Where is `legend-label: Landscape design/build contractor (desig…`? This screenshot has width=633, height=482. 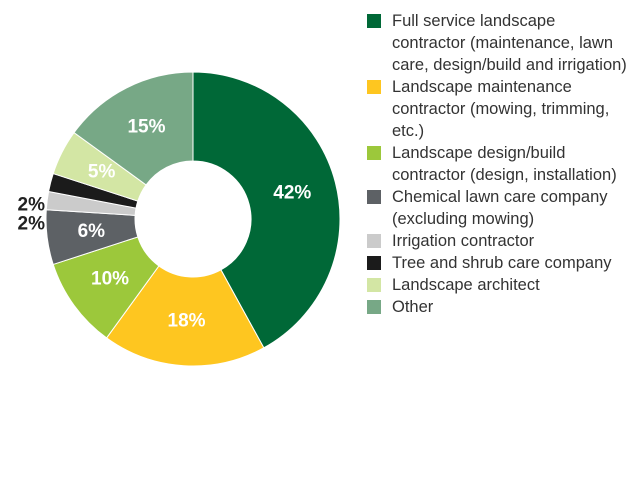 legend-label: Landscape design/build contractor (desig… is located at coordinates (504, 164).